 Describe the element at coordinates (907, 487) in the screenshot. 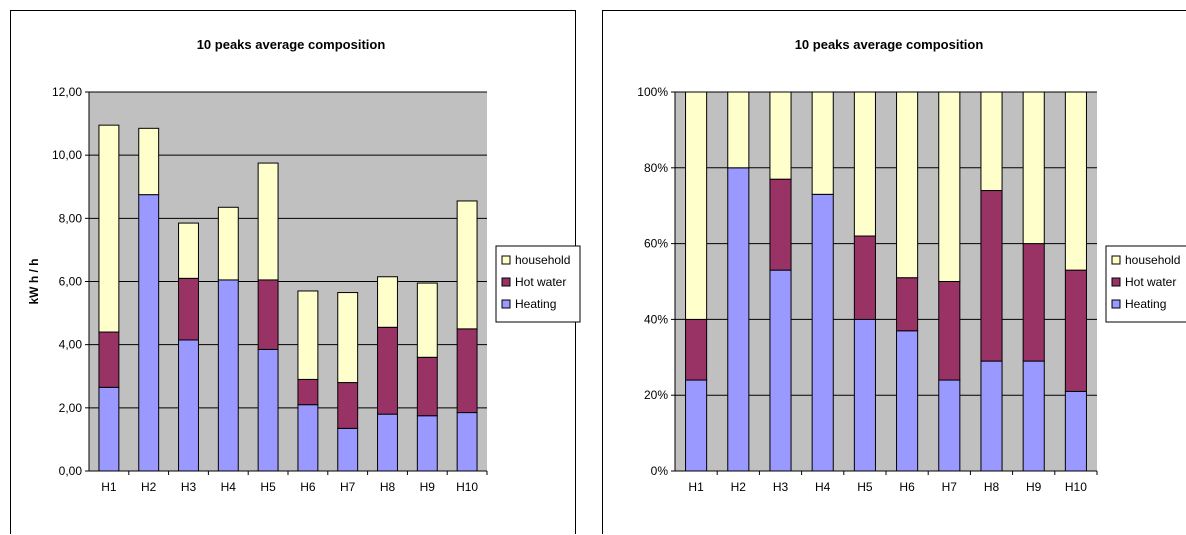

I see `right-x-tick-label: H6` at that location.